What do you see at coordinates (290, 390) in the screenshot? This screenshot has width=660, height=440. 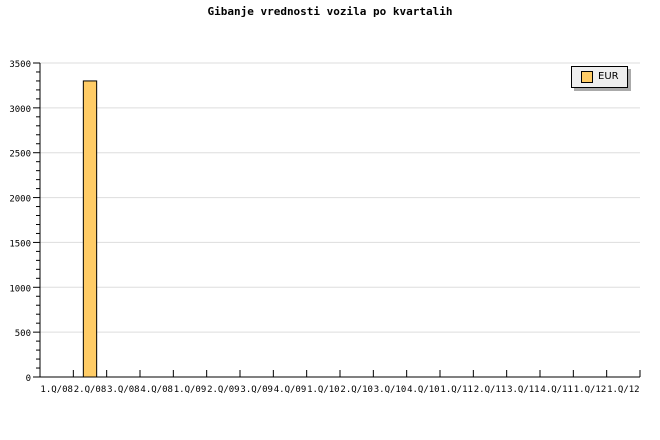 I see `x-tick-label: 4.Q/09` at bounding box center [290, 390].